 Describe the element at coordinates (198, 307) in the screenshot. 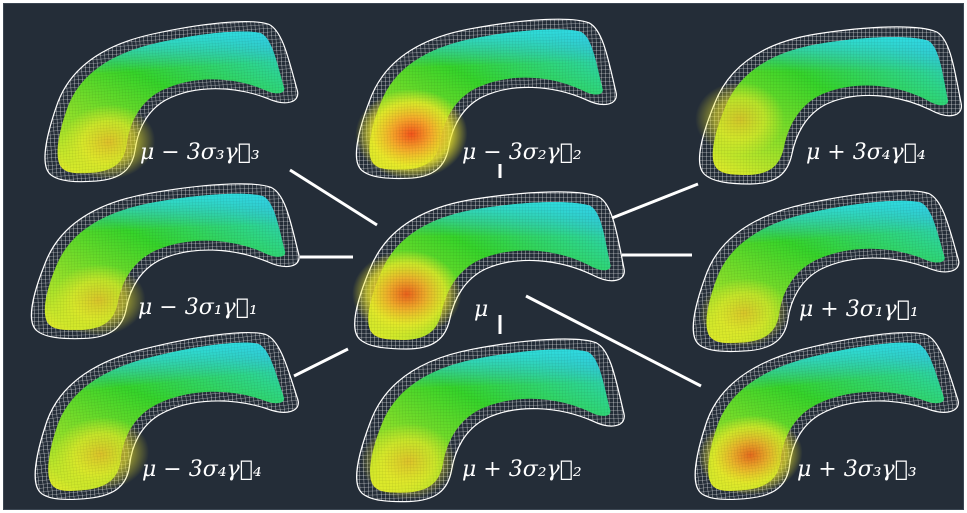

I see `shape-label: μ − 3σ₁γ⃗₁` at that location.